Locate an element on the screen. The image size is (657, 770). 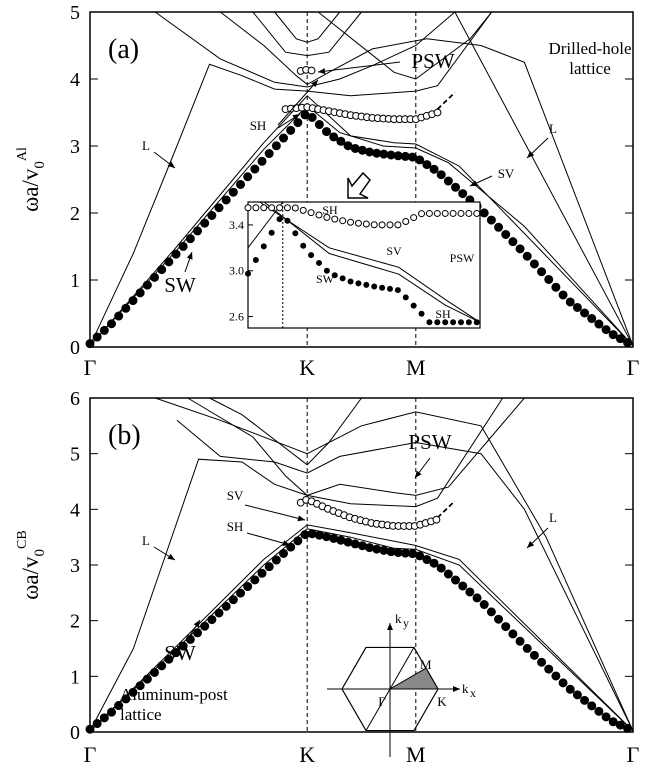
panel-a-annotation-sh: SH is located at coordinates (258, 125).